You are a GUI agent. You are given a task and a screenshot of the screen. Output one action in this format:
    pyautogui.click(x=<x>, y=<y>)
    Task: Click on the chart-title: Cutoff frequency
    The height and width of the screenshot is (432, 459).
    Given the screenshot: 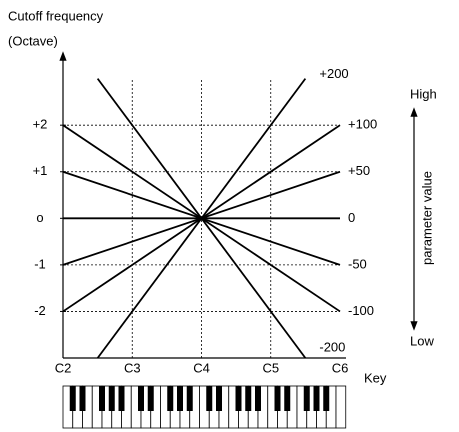 What is the action you would take?
    pyautogui.click(x=56, y=15)
    